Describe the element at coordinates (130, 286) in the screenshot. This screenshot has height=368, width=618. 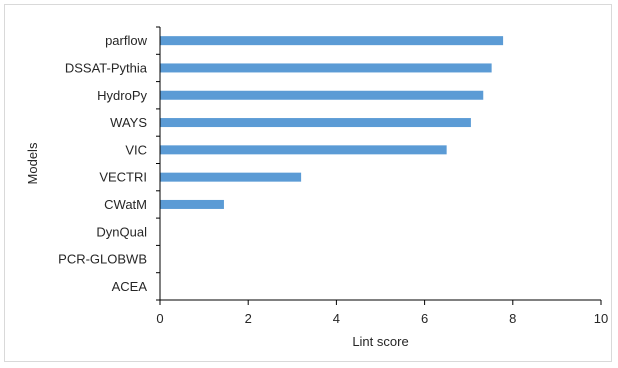
I see `category-label: ACEA` at that location.